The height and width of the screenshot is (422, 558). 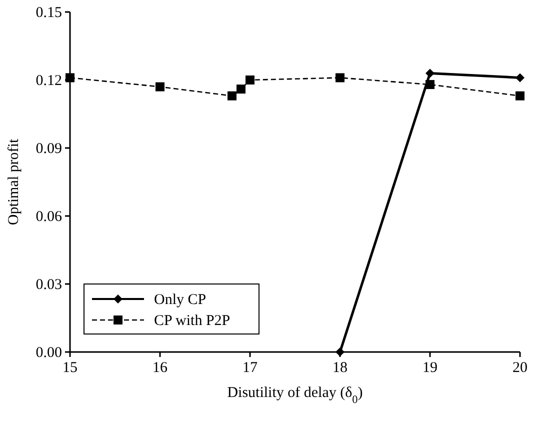 I want to click on x-tick-label: 18, so click(x=340, y=368).